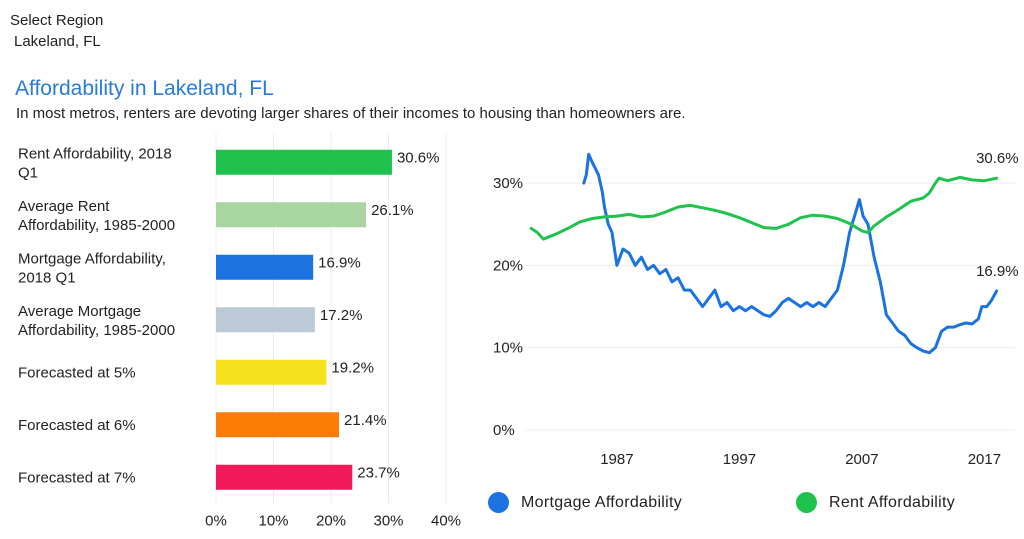 This screenshot has height=539, width=1024. What do you see at coordinates (984, 459) in the screenshot?
I see `line-x-tick-label: 2017` at bounding box center [984, 459].